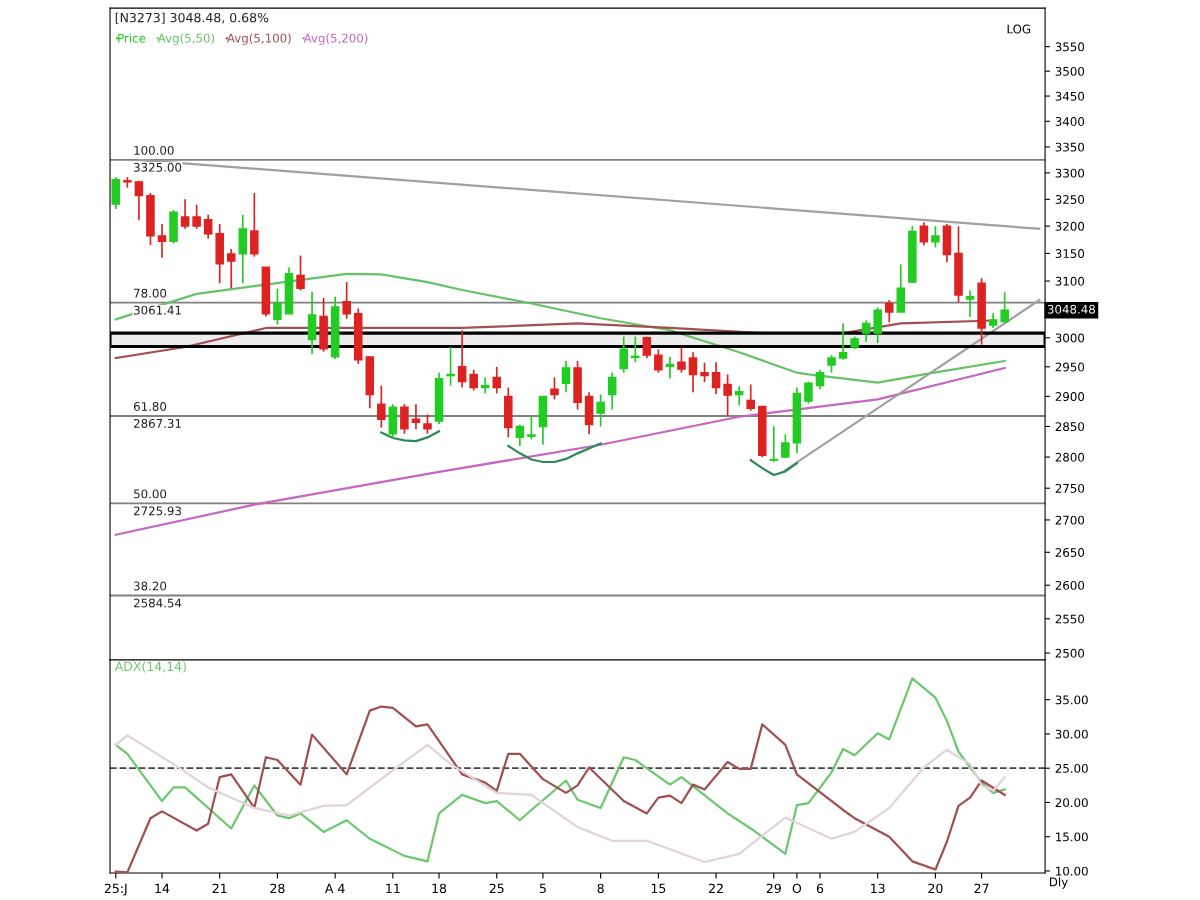  I want to click on x-tick-label: 13, so click(878, 888).